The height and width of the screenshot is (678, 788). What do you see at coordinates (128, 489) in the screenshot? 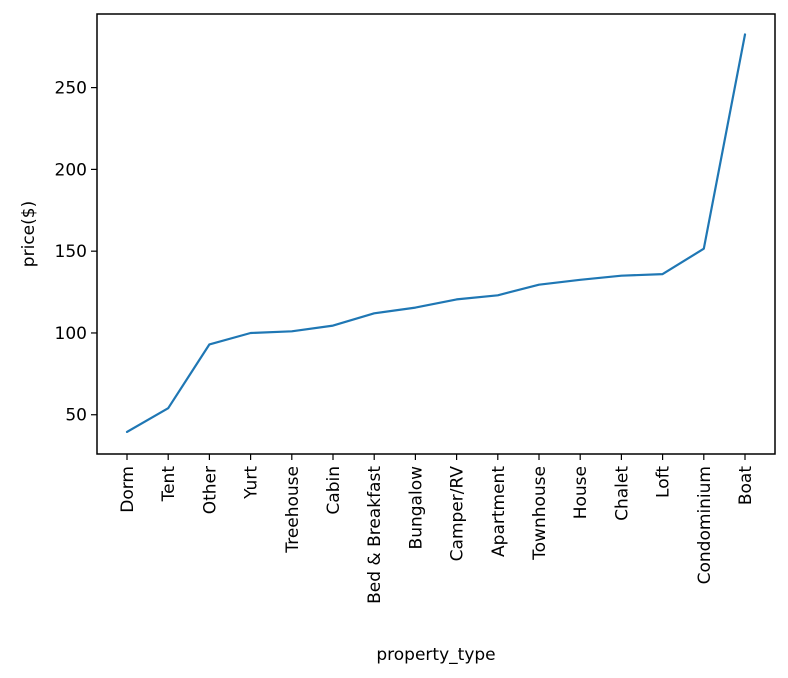
I see `x-tick-label: Dorm` at bounding box center [128, 489].